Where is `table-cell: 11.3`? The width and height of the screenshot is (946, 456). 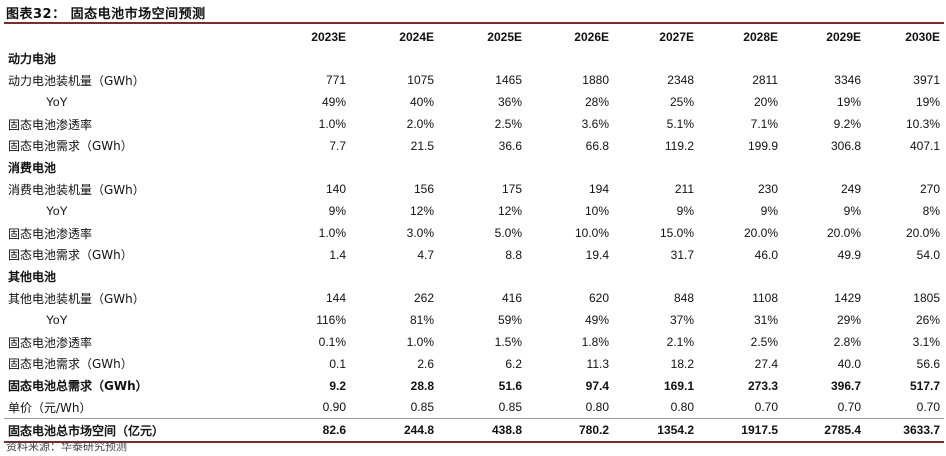 table-cell: 11.3 is located at coordinates (597, 363).